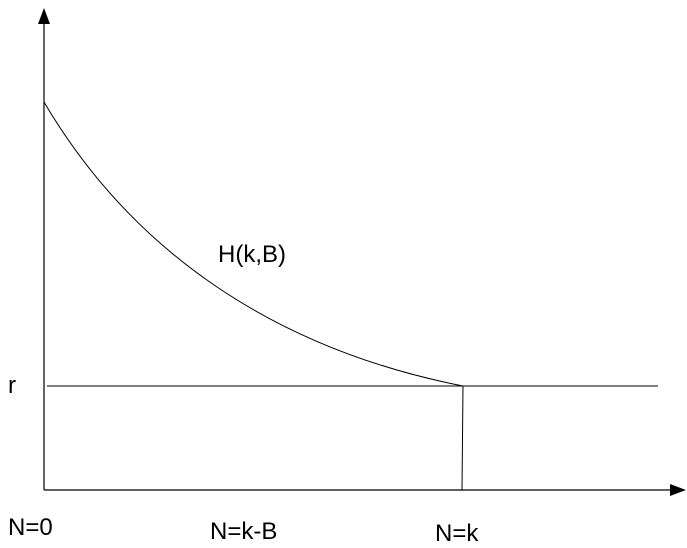 Image resolution: width=687 pixels, height=548 pixels. Describe the element at coordinates (462, 438) in the screenshot. I see `n-k-vertical-line` at that location.